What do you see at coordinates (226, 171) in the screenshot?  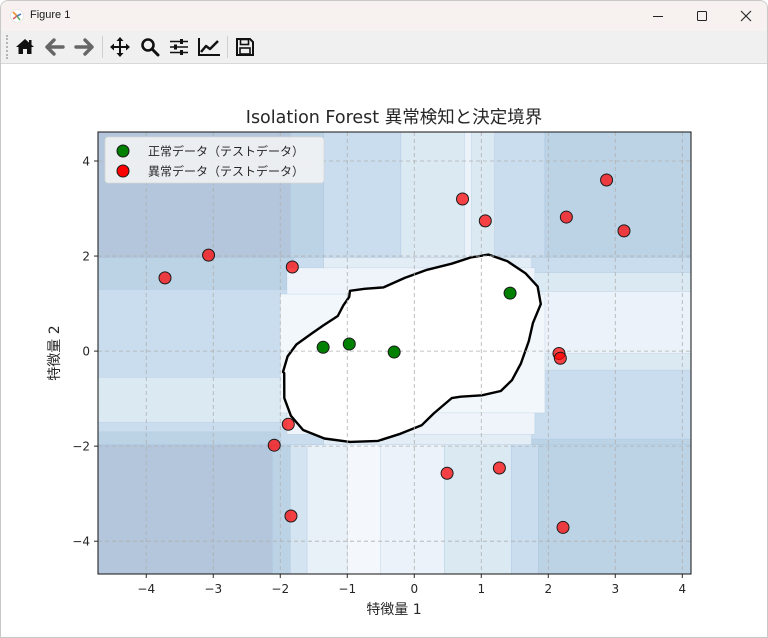 I see `legend-anomaly-label: 異常データ（テストデータ）` at bounding box center [226, 171].